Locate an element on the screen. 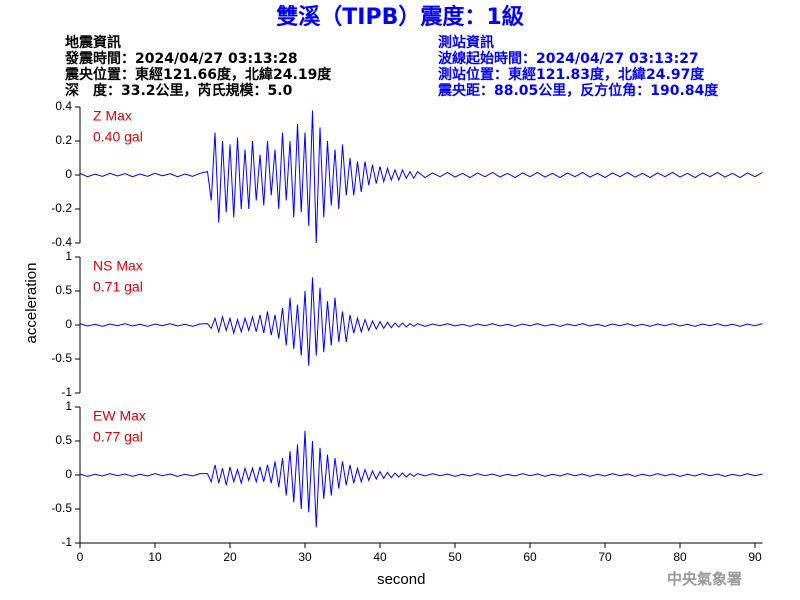  header-right-line: 震央距：88.05公里，反方位角：190.84度 is located at coordinates (578, 90).